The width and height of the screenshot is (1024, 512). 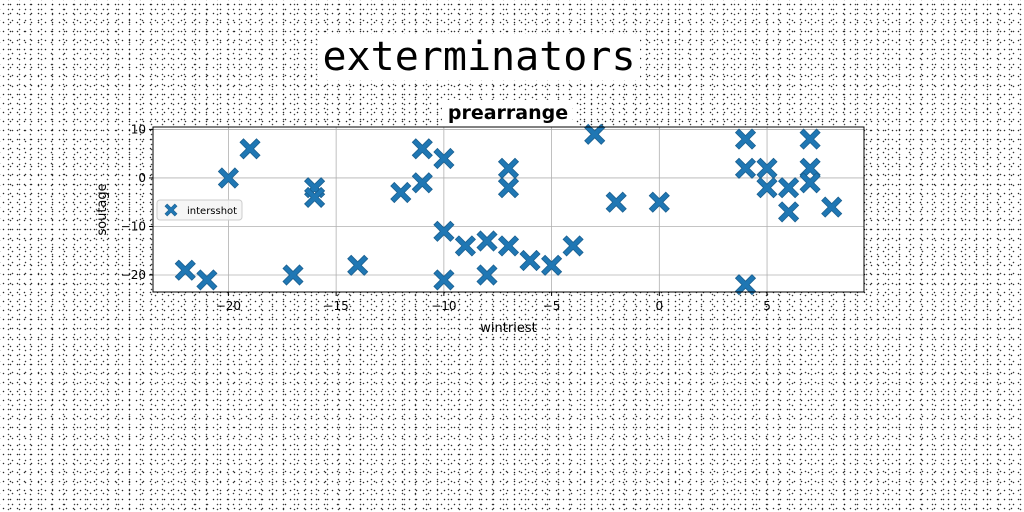 I want to click on x-tick-label-5: 5, so click(x=767, y=306).